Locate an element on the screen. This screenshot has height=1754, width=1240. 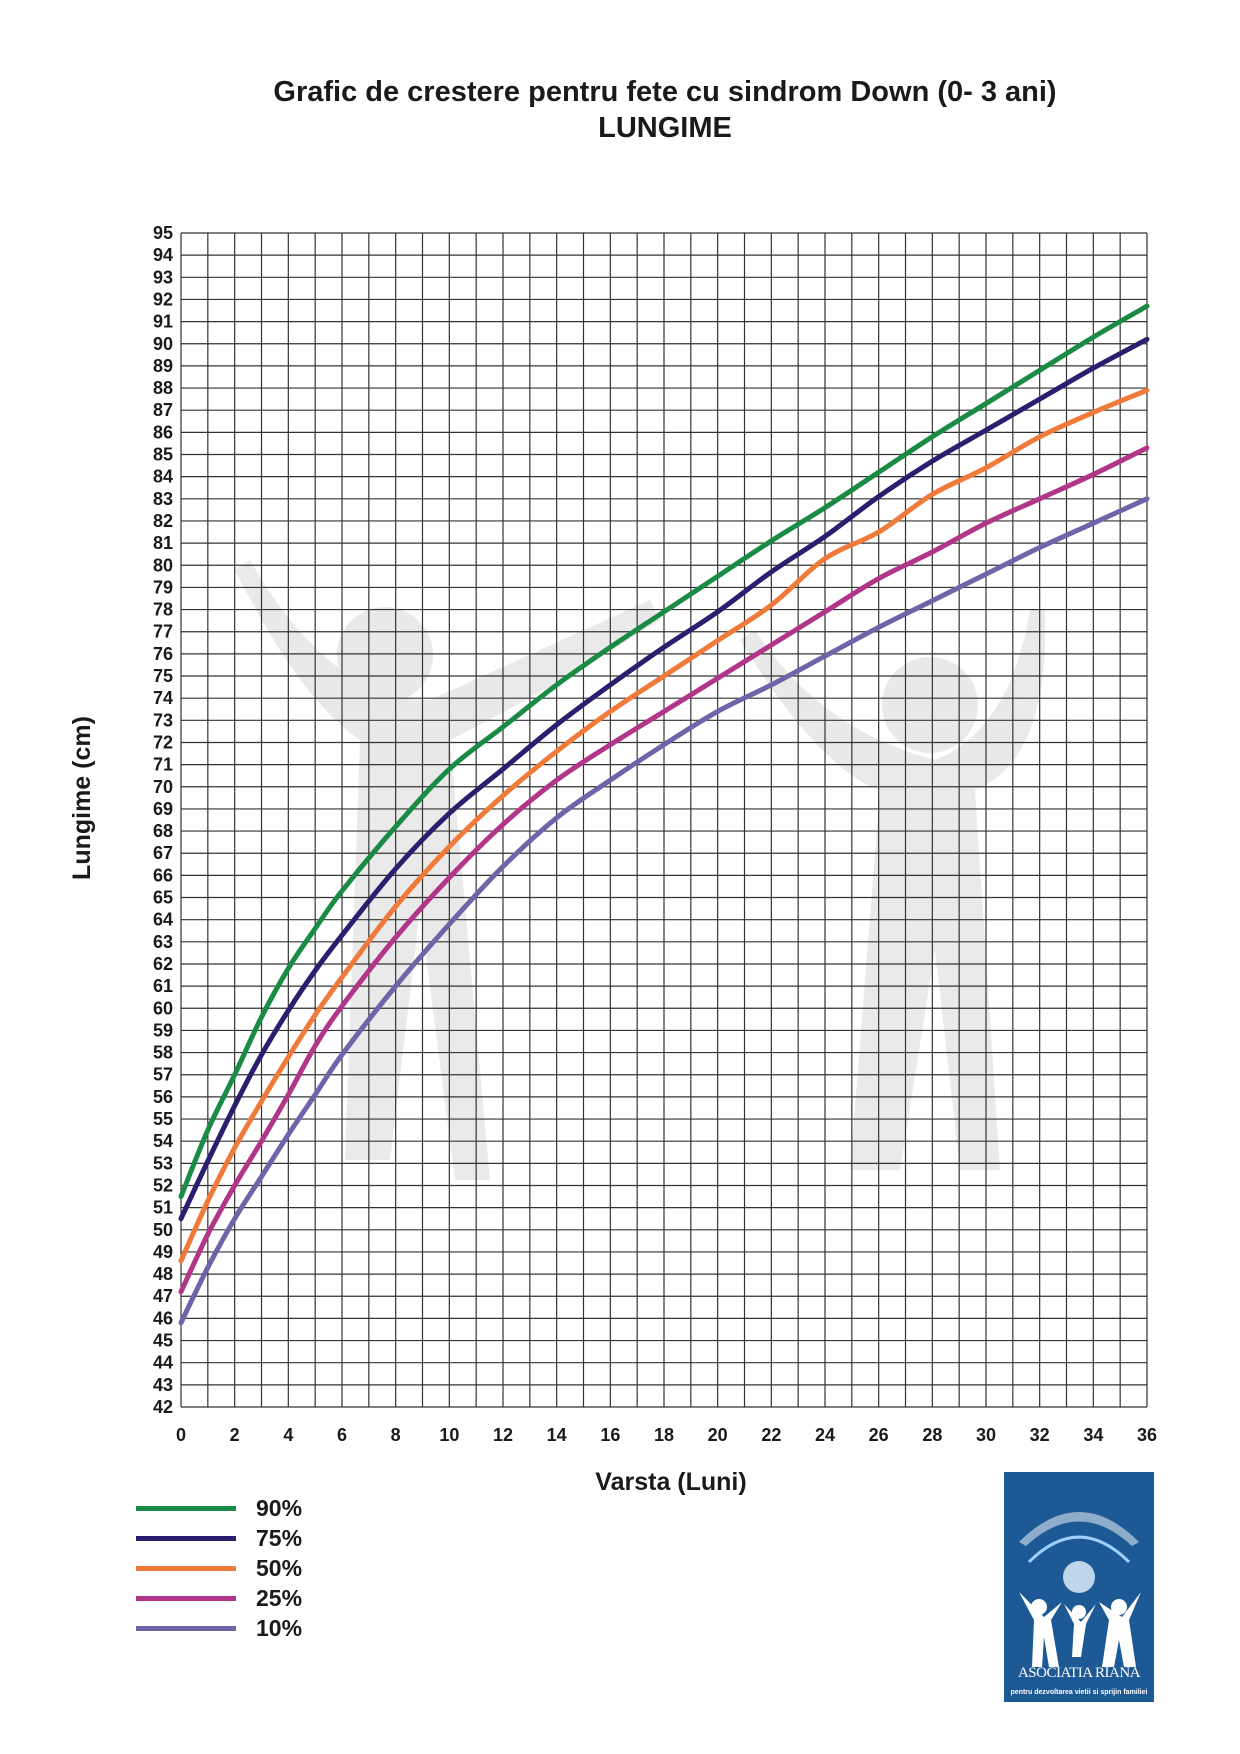
y-tick-label: 47 is located at coordinates (163, 1296).